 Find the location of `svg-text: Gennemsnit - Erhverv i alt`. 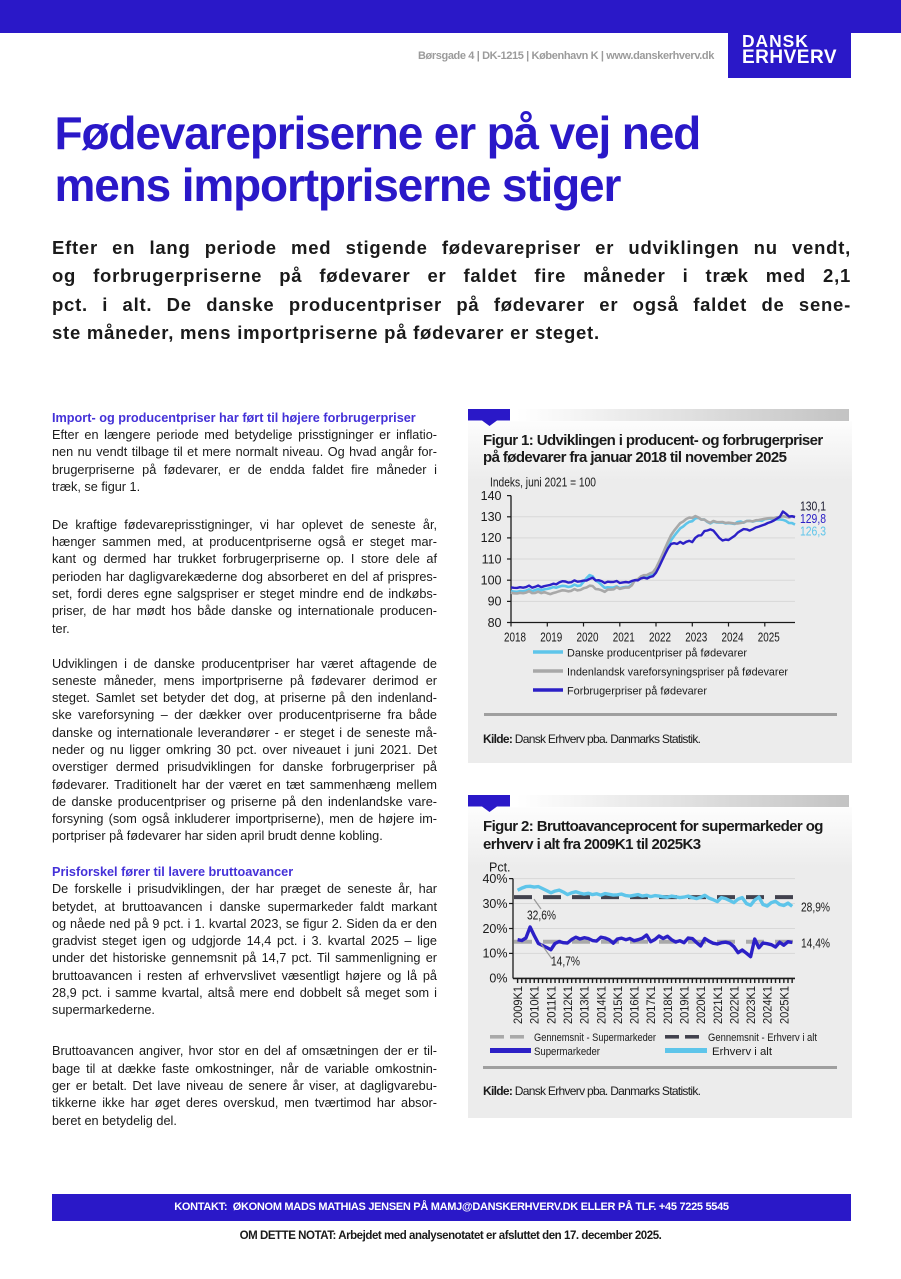

svg-text: Gennemsnit - Erhverv i alt is located at coordinates (762, 1038).